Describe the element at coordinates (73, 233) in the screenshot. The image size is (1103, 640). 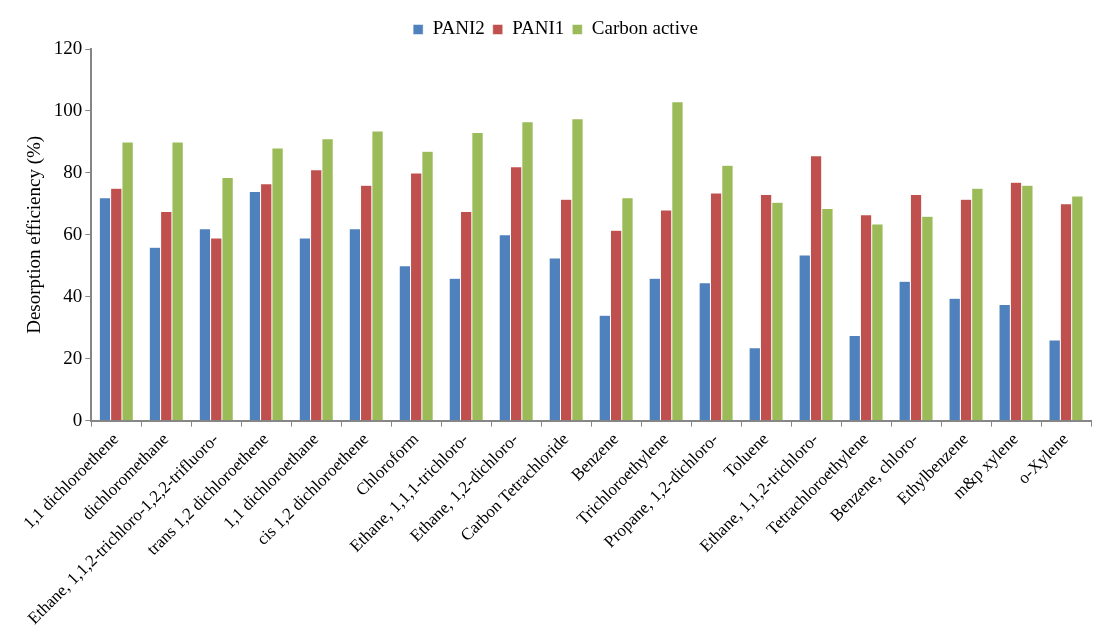
I see `y-tick-label: 60` at that location.